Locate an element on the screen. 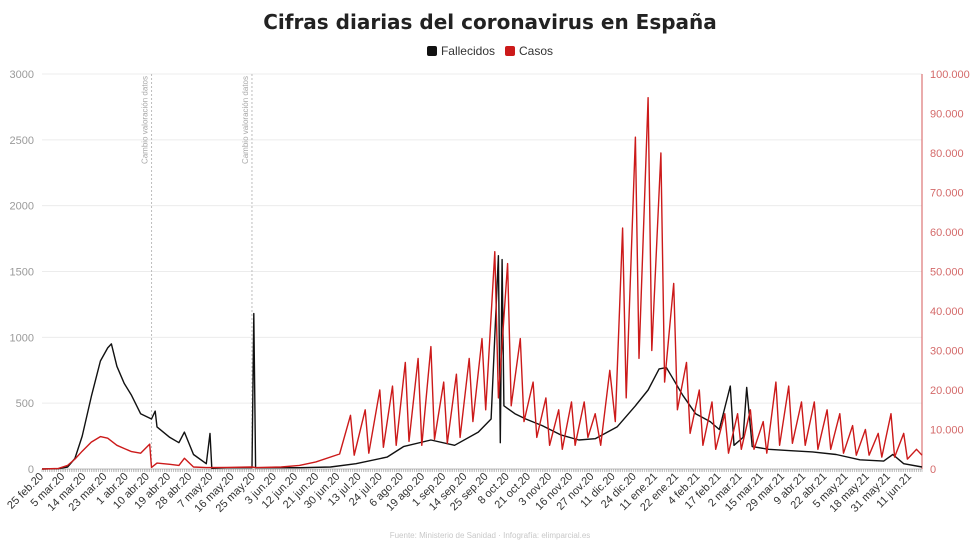  y-right-tick-label: 40.000 is located at coordinates (947, 312).